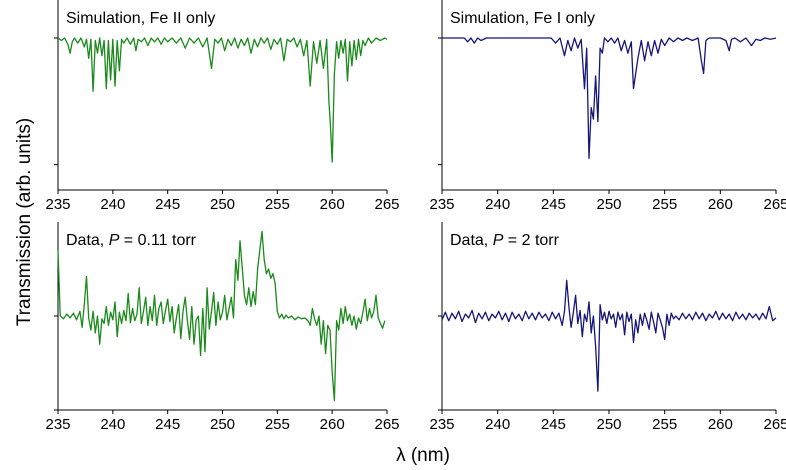 The image size is (786, 470). Describe the element at coordinates (505, 240) in the screenshot. I see `panel-title: Data, P = 2 torr` at that location.